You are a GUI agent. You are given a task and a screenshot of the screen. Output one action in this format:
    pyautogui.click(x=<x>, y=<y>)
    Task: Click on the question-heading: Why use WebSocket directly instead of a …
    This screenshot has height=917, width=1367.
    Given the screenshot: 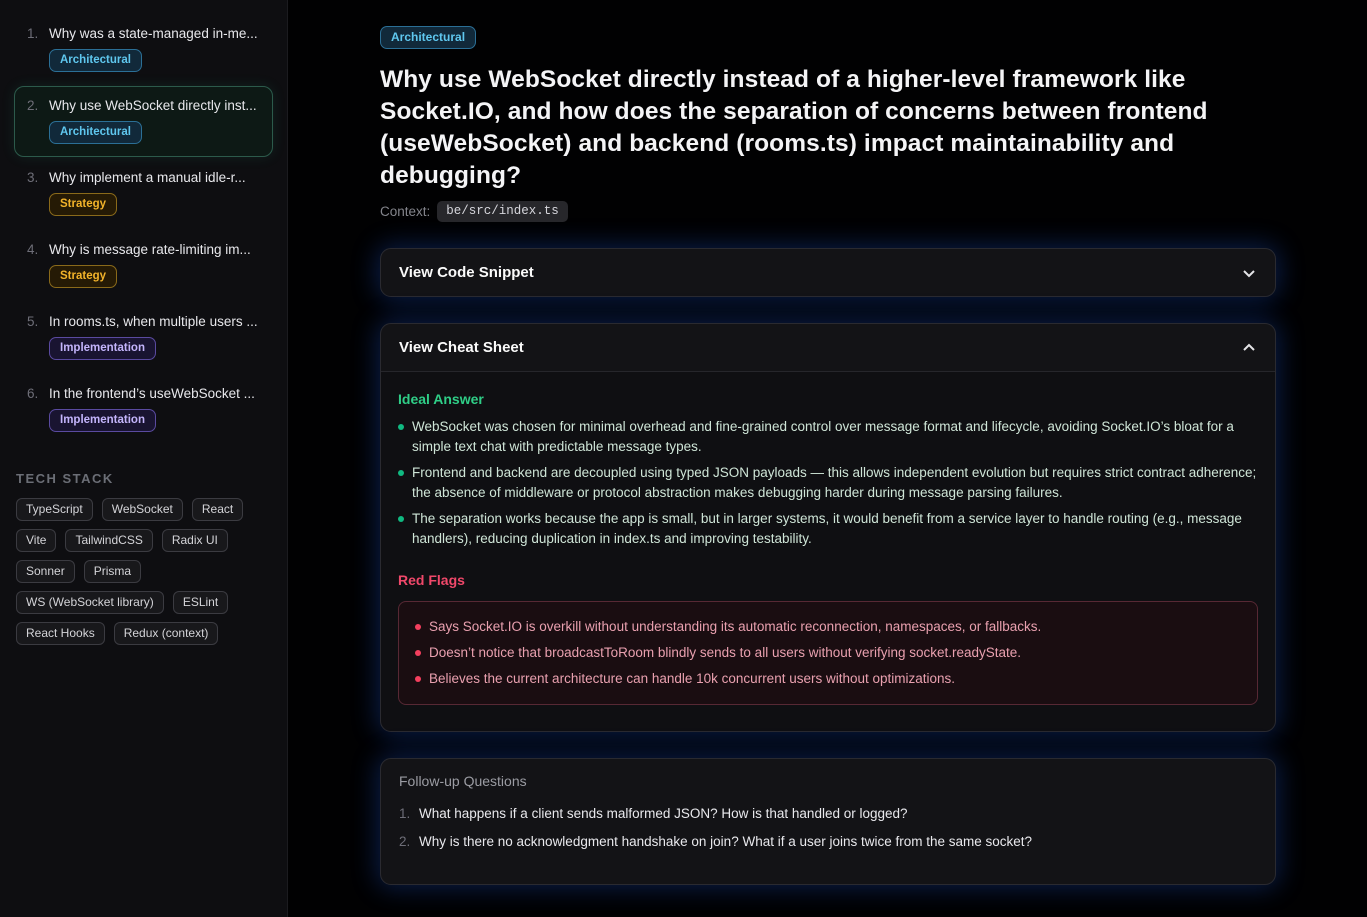 What is the action you would take?
    pyautogui.click(x=794, y=127)
    